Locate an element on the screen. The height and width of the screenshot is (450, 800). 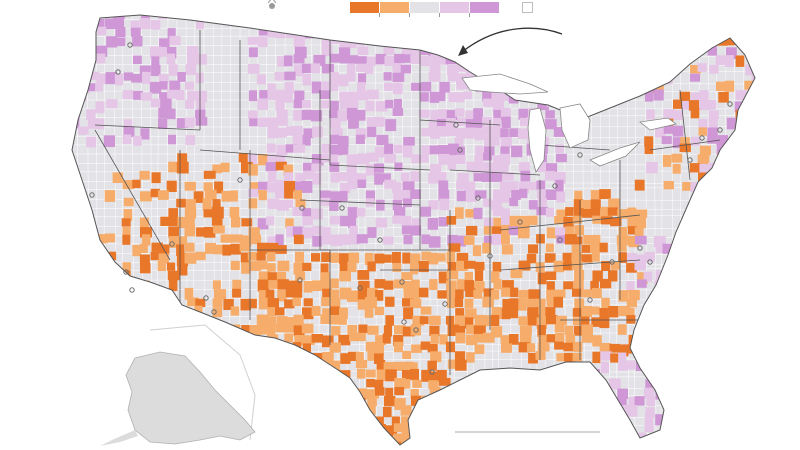
state-border-line is located at coordinates (147, 127).